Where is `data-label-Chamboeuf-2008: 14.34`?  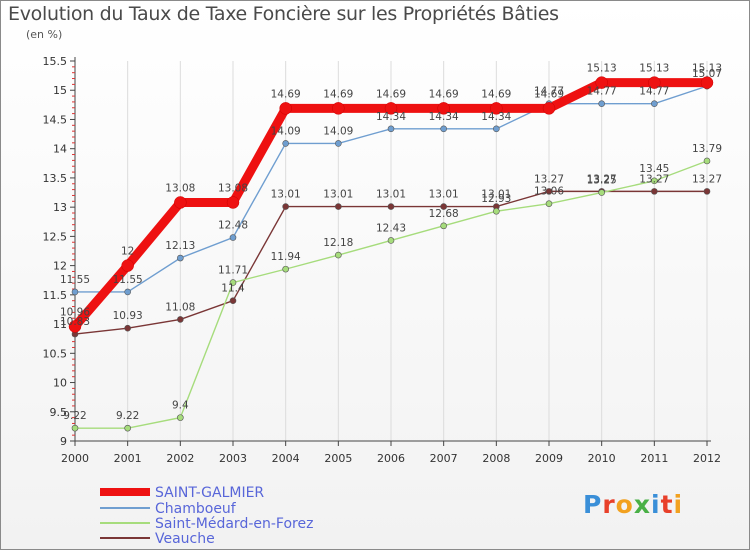 data-label-Chamboeuf-2008: 14.34 is located at coordinates (496, 117).